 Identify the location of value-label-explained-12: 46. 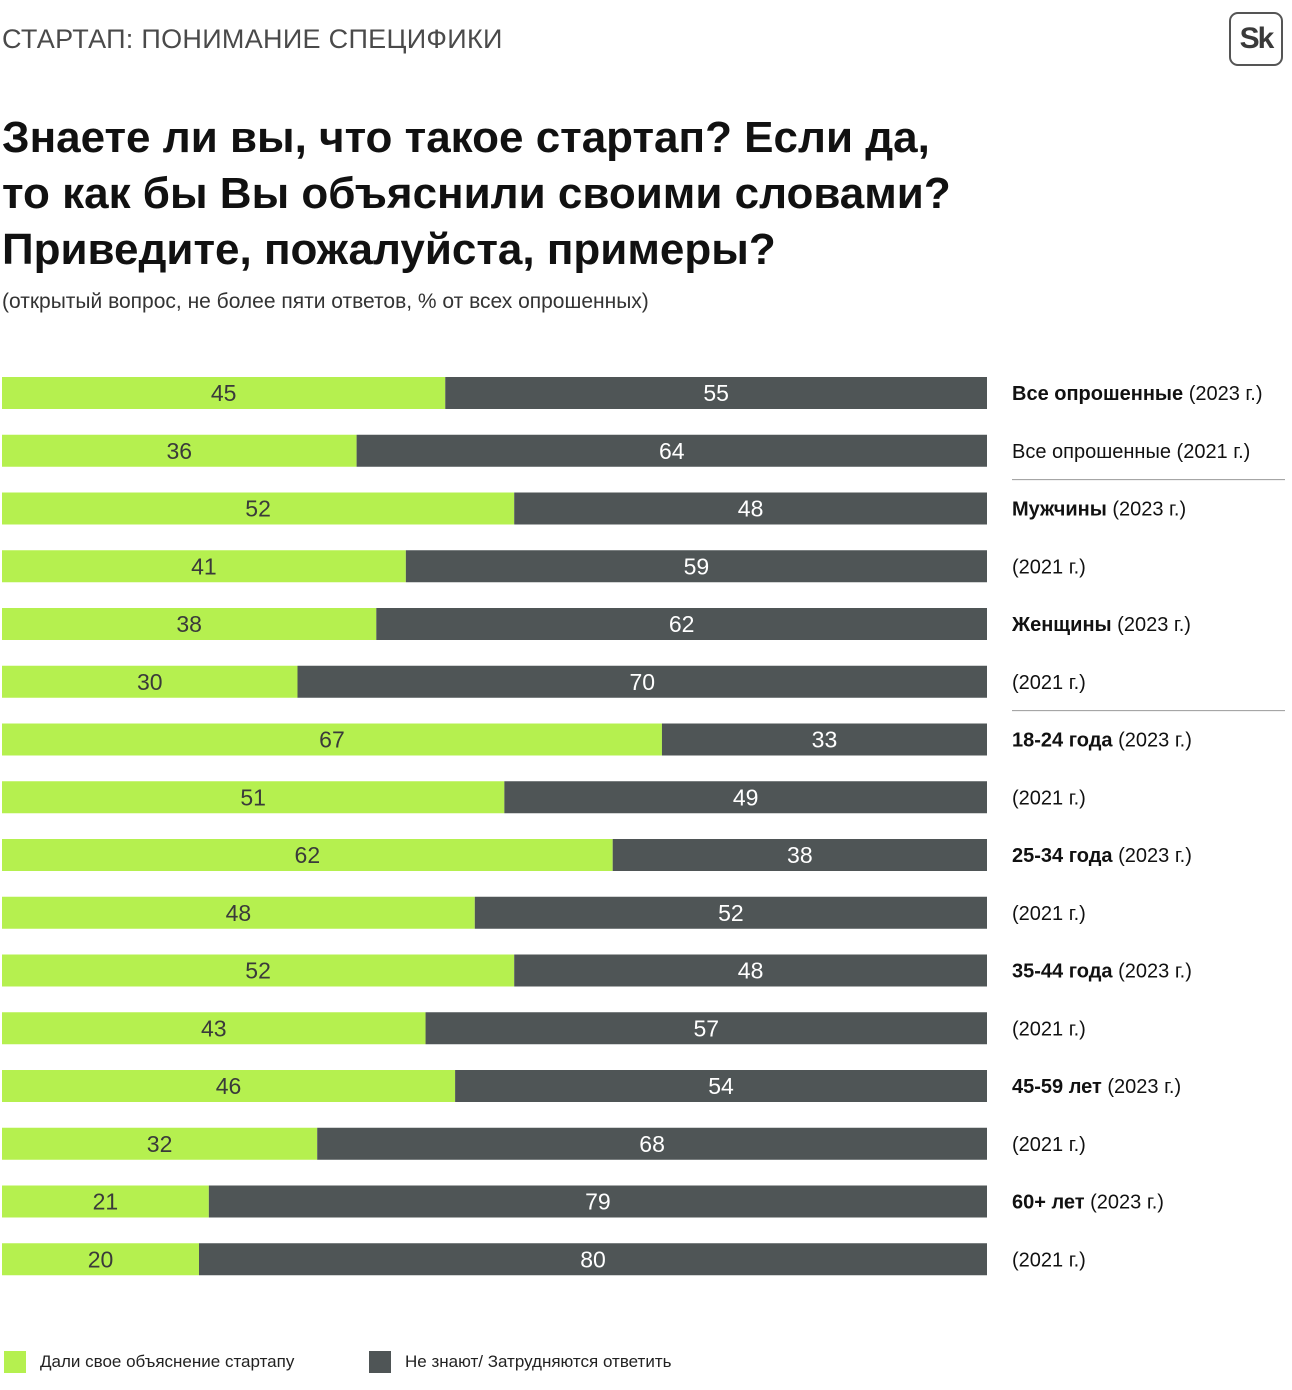
(229, 1086).